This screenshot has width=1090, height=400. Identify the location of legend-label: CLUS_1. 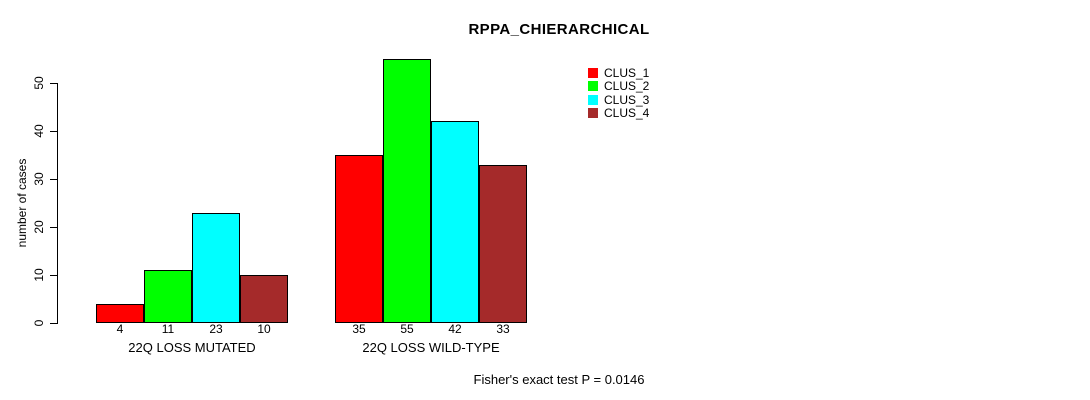
(627, 73).